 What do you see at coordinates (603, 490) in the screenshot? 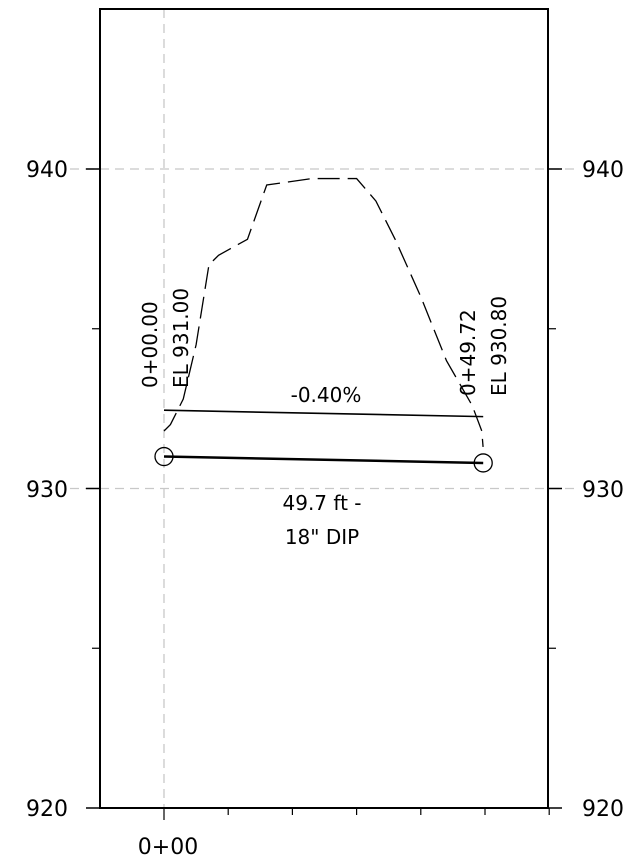
I see `elevation-label-right: 930` at bounding box center [603, 490].